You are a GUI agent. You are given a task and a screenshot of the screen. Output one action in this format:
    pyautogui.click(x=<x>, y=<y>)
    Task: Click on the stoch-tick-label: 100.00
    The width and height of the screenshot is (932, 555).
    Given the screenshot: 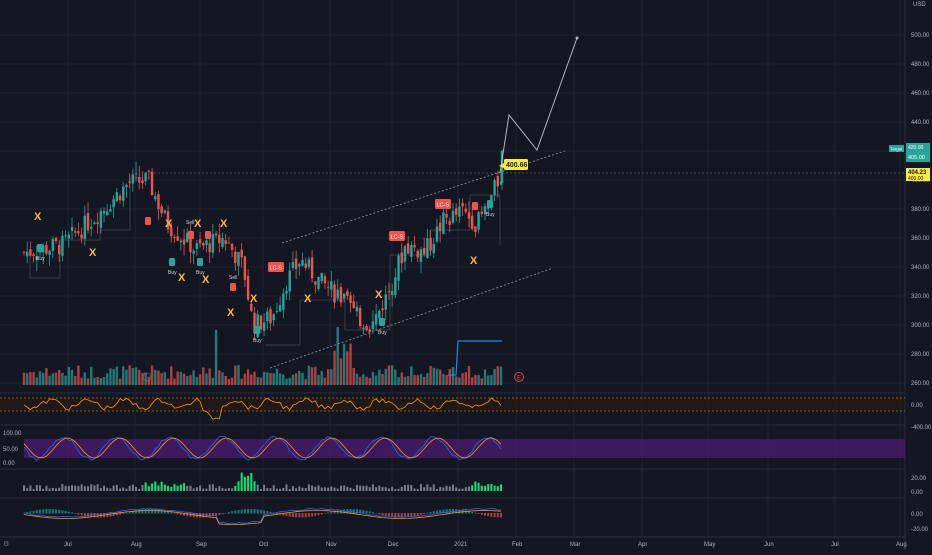 What is the action you would take?
    pyautogui.click(x=12, y=434)
    